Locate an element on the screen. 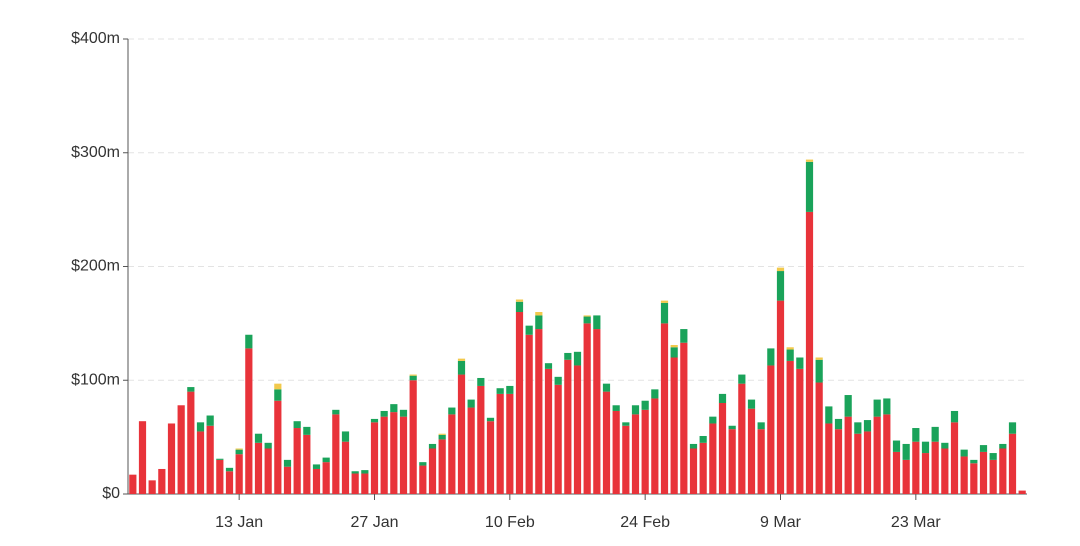  x-tick-label: 13 Jan is located at coordinates (239, 522).